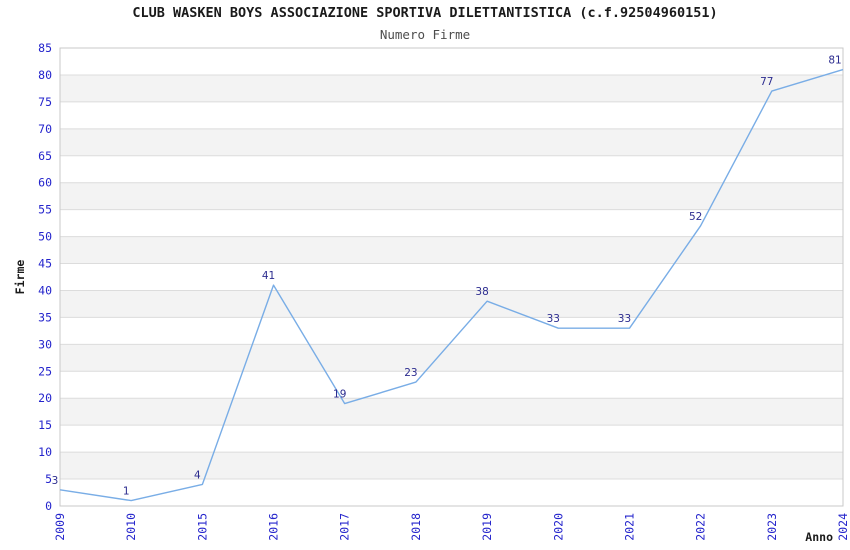 The height and width of the screenshot is (550, 850). I want to click on x-tick-label: 2023, so click(772, 527).